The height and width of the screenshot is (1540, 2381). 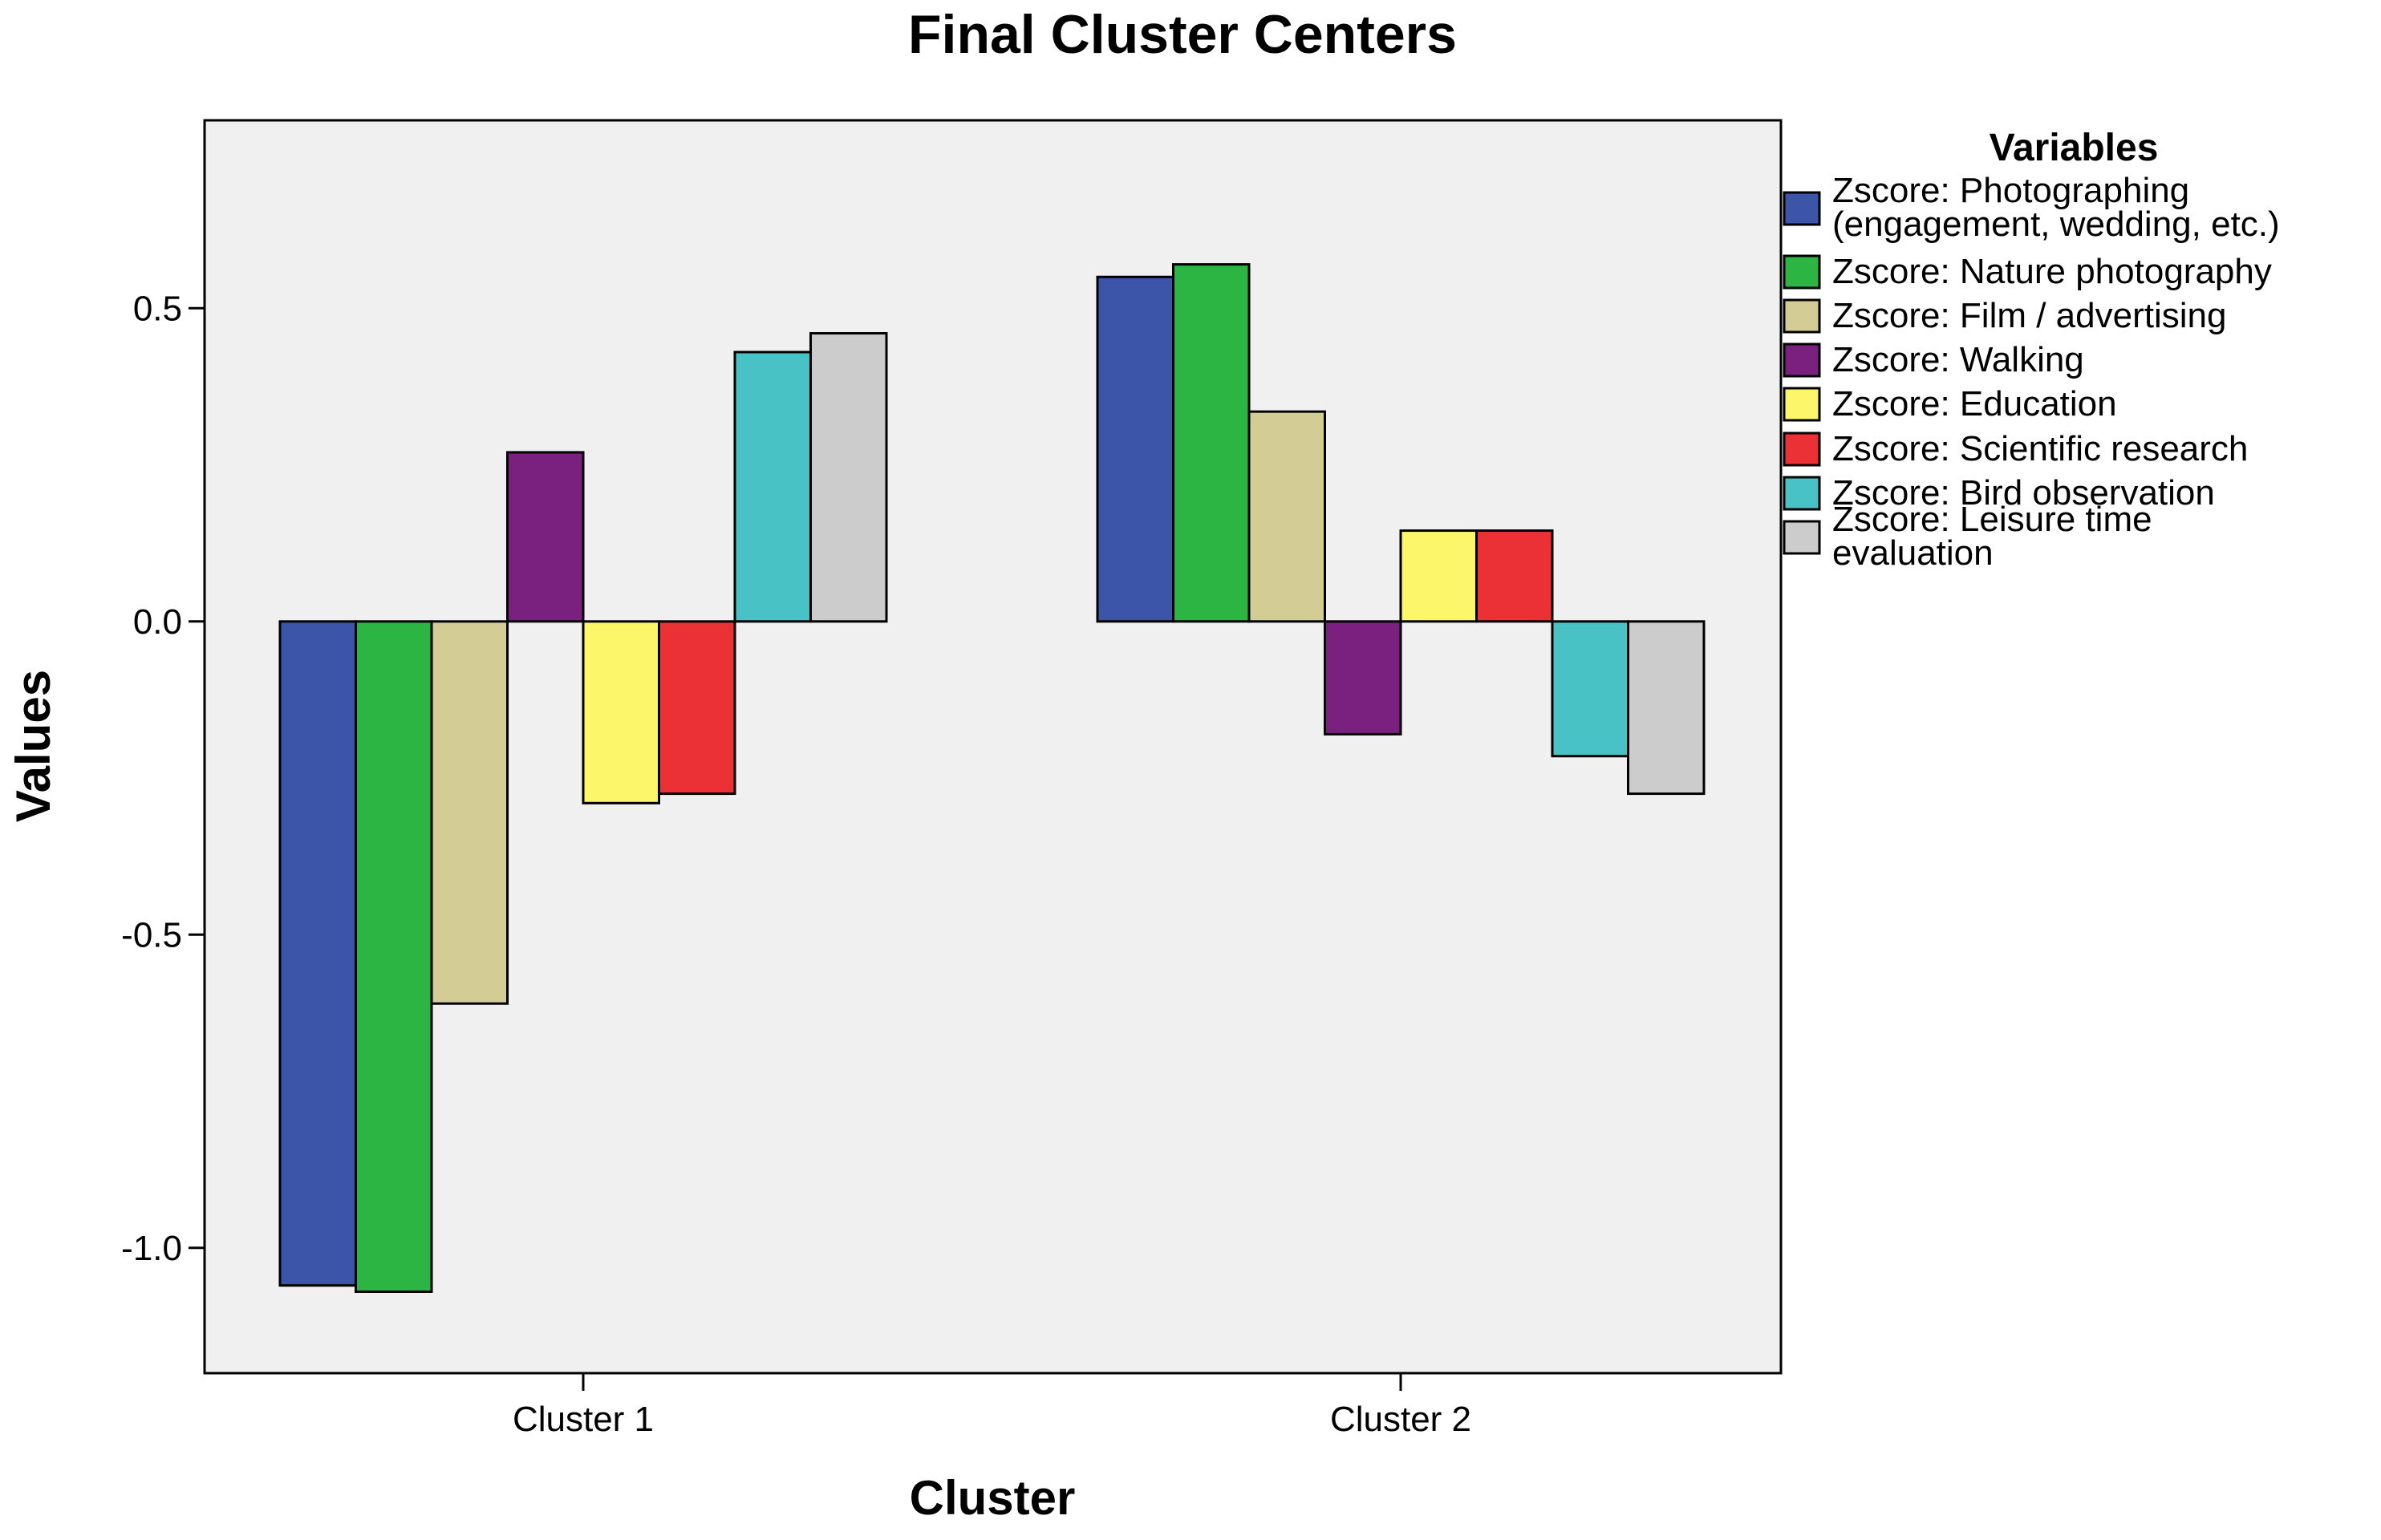 I want to click on legend-label: evaluation, so click(x=1913, y=553).